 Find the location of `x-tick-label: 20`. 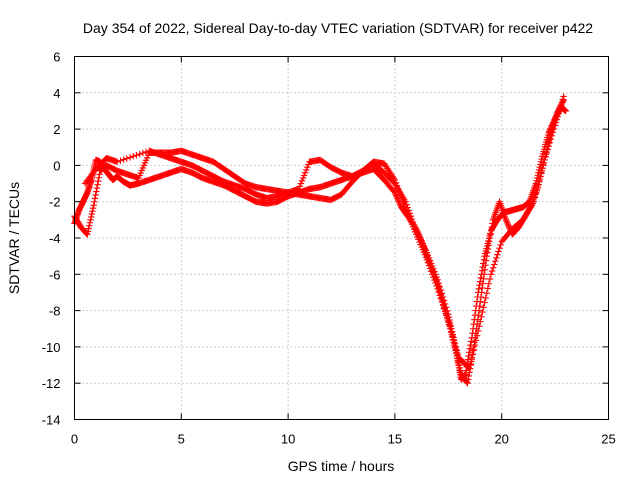

x-tick-label: 20 is located at coordinates (501, 439).